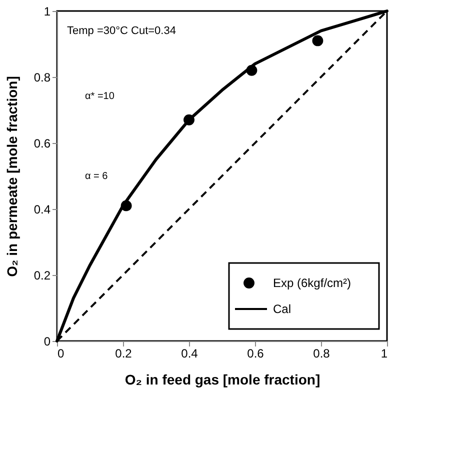 This screenshot has height=458, width=462. What do you see at coordinates (255, 353) in the screenshot?
I see `x-tick-label: 0.6` at bounding box center [255, 353].